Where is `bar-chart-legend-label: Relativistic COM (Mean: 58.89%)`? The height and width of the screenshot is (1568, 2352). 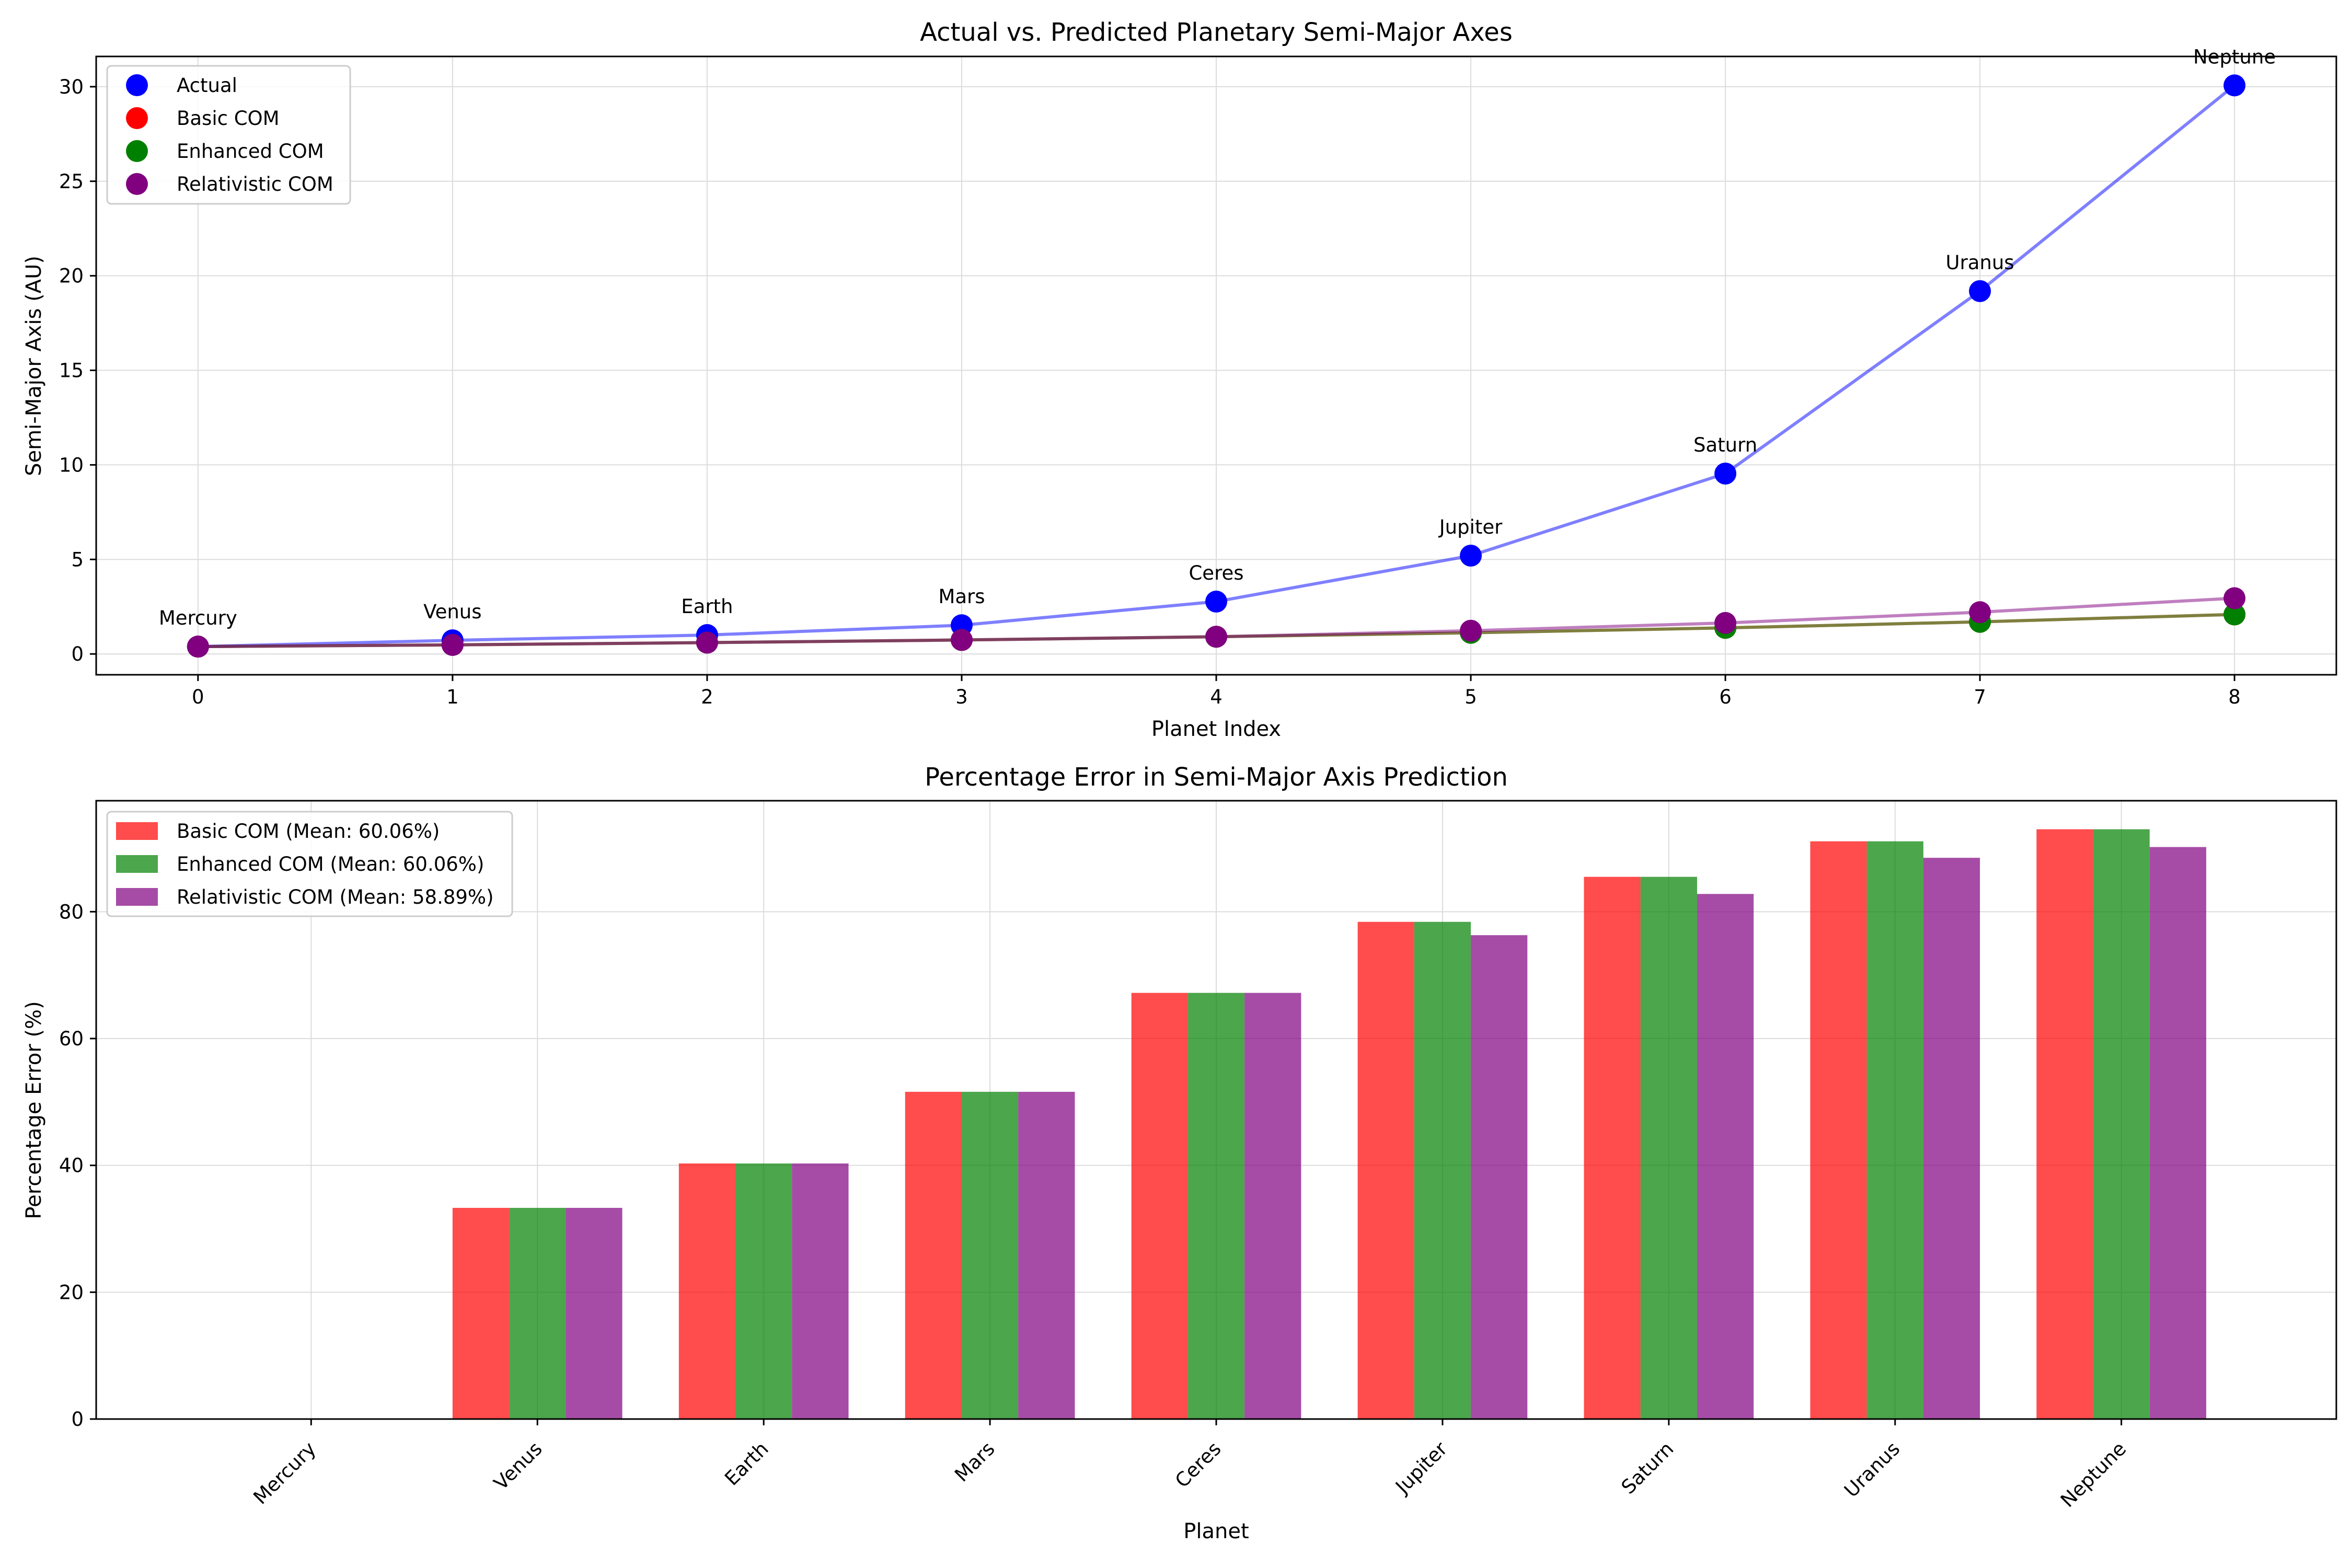
bar-chart-legend-label: Relativistic COM (Mean: 58.89%) is located at coordinates (335, 897).